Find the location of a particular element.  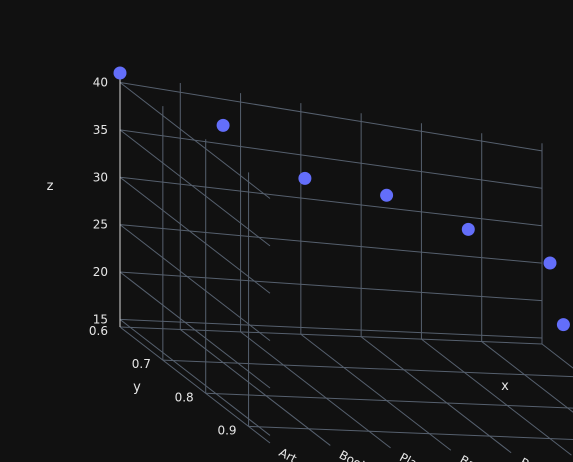

y-tick-0.6: 0.6 is located at coordinates (98, 331).